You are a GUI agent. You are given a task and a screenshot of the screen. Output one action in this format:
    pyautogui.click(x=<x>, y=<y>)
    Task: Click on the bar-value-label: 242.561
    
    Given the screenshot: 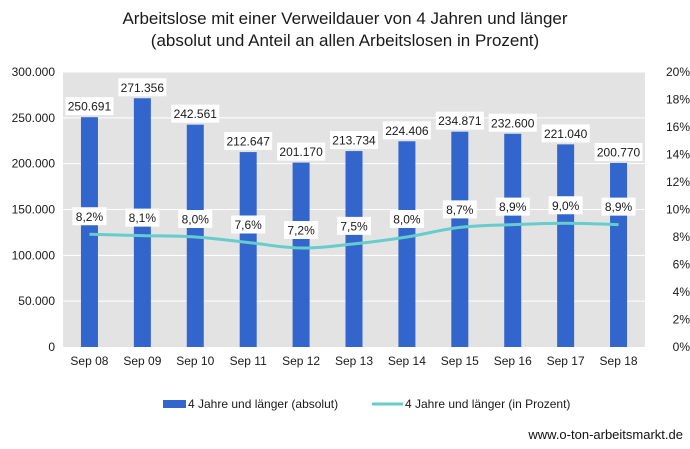 What is the action you would take?
    pyautogui.click(x=196, y=114)
    